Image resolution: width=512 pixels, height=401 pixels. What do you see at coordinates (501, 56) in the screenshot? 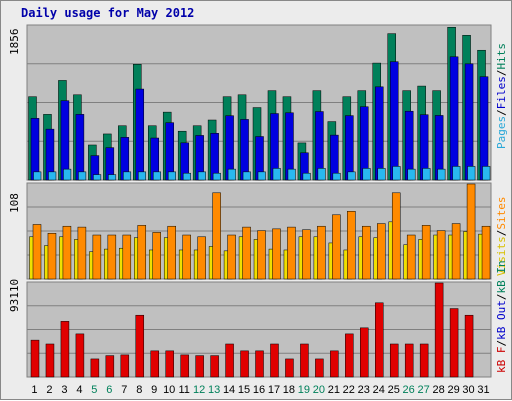
I see `legend-entry: Hits` at bounding box center [501, 56].